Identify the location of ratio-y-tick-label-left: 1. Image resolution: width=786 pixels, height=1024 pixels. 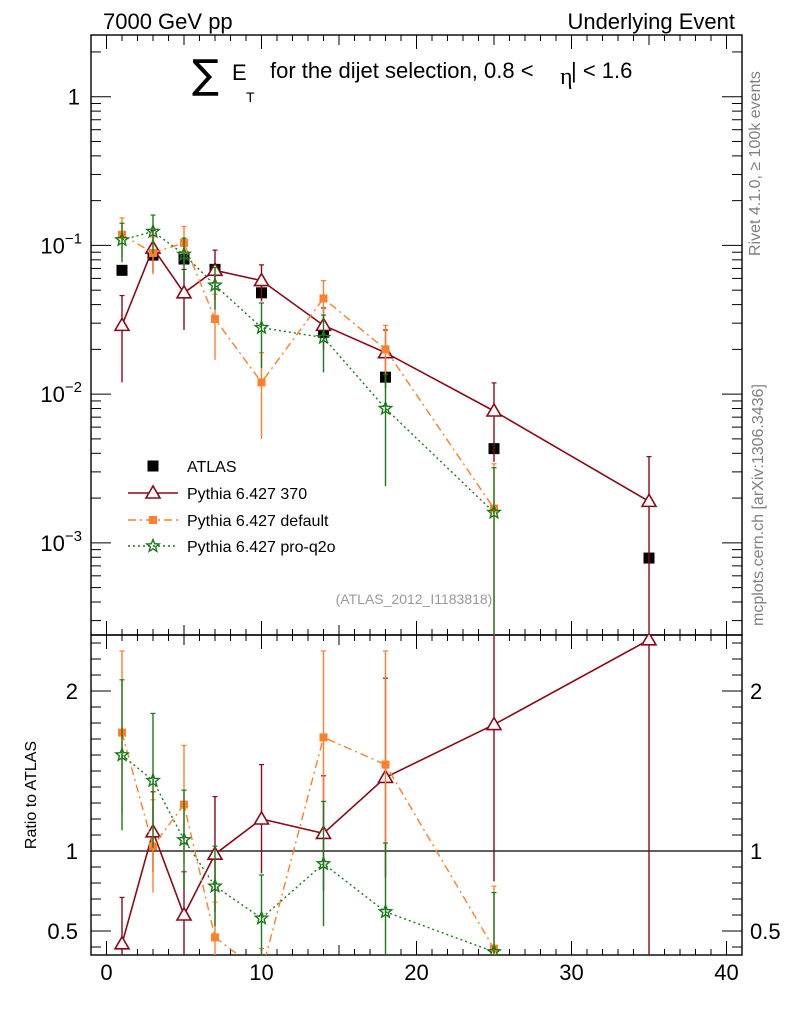
(72, 851).